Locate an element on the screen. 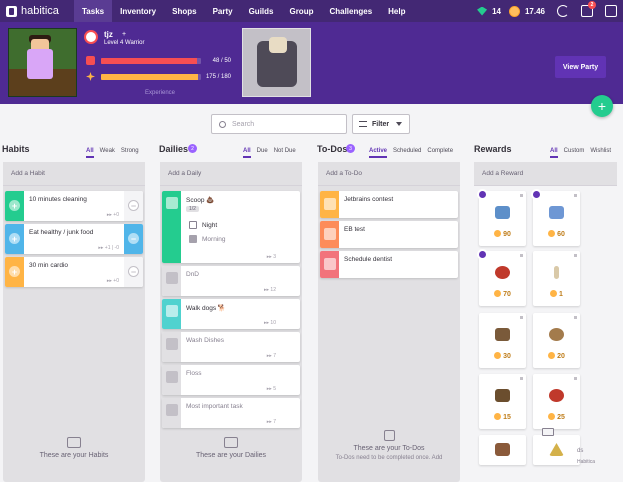  todos-filter-complete: Complete is located at coordinates (440, 151).